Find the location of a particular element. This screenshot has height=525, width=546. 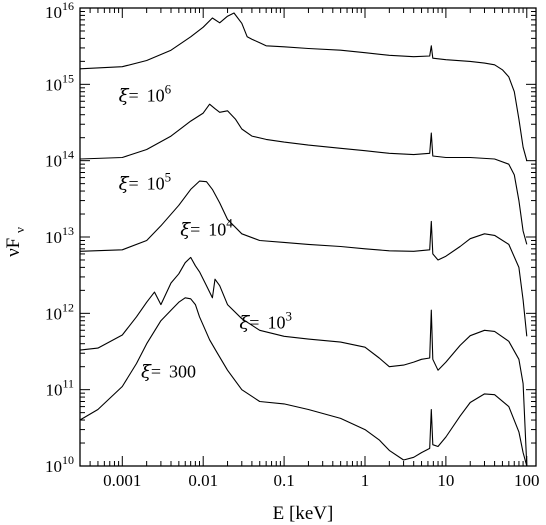

y-axis-label-base: νF is located at coordinates (13, 247).